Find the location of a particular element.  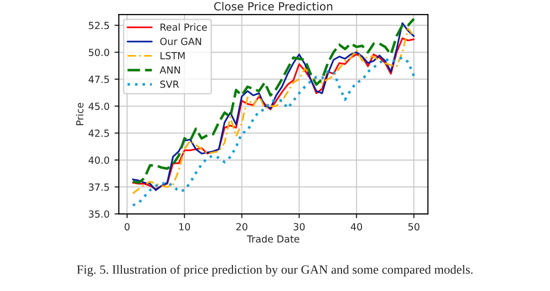

y-tick-label: 45.0 is located at coordinates (99, 106).